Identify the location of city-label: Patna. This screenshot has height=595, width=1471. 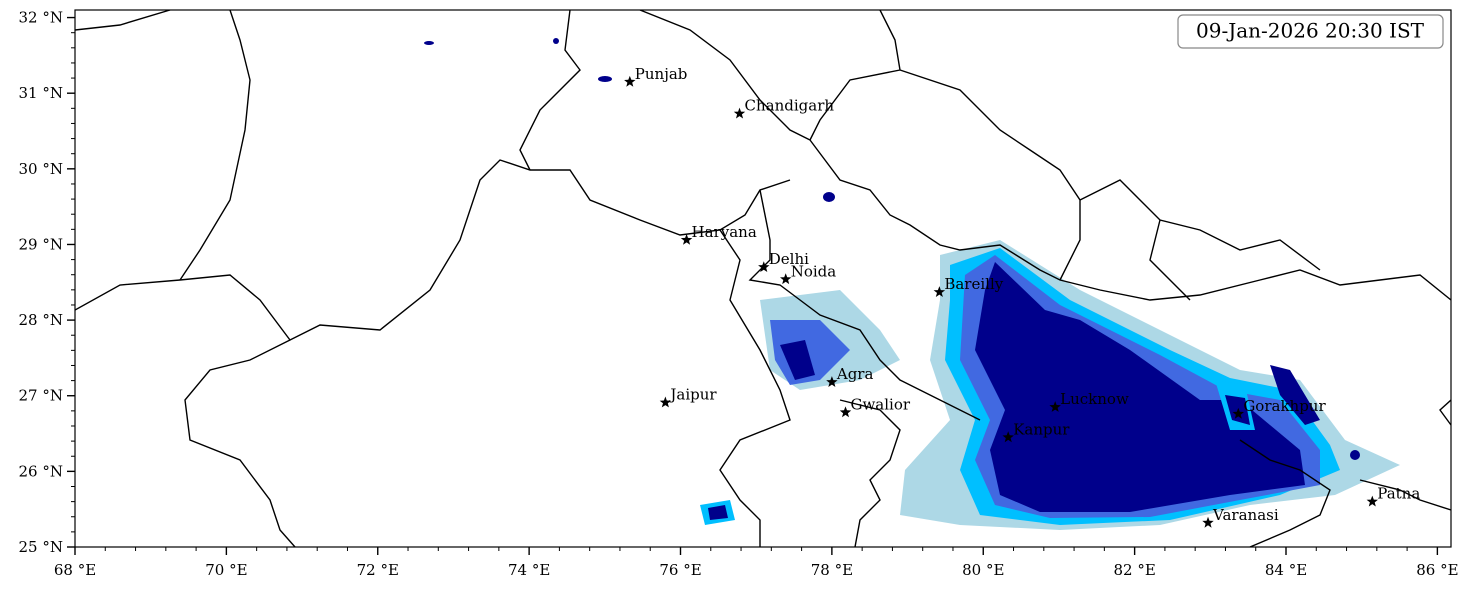
(1398, 494).